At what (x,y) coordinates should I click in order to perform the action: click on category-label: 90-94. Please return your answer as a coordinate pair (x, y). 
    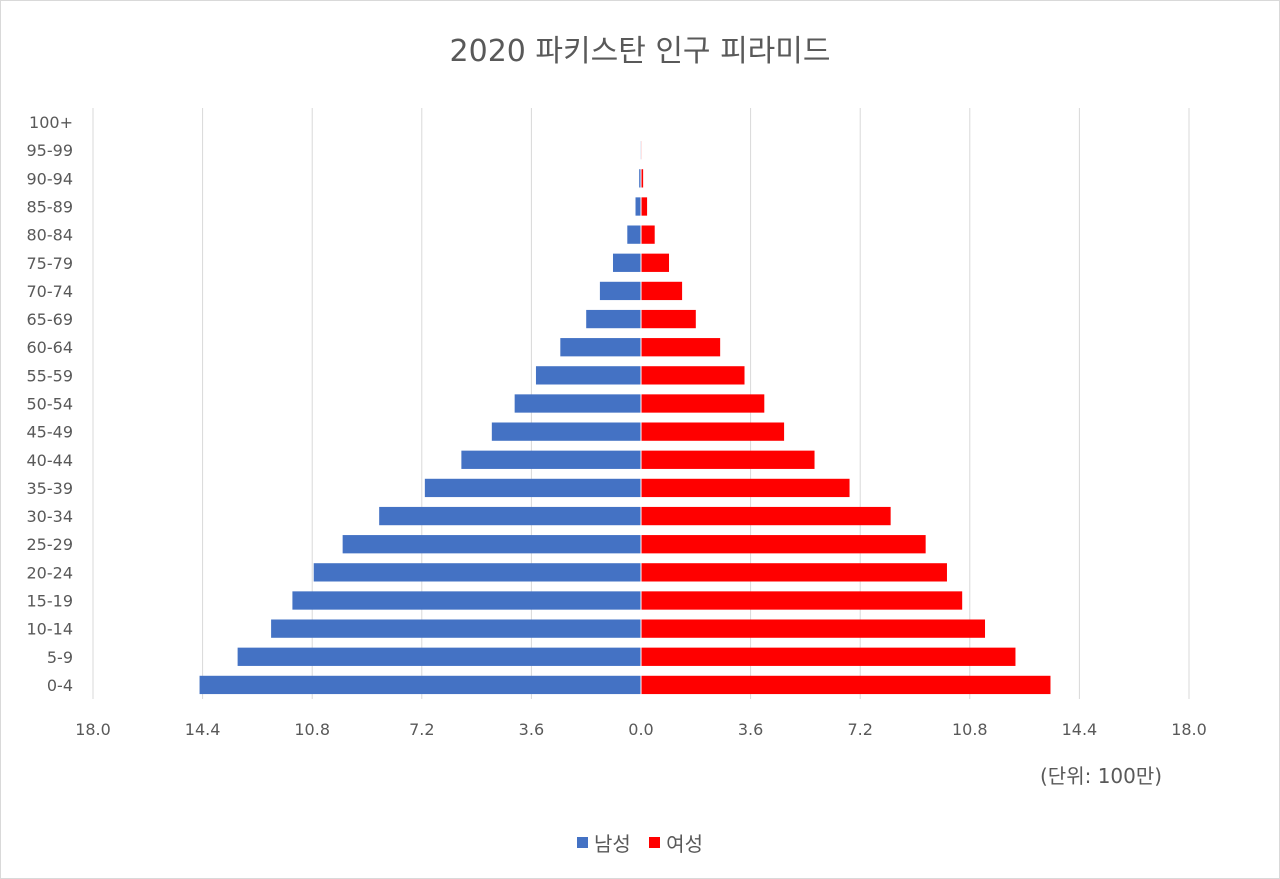
    Looking at the image, I should click on (50, 178).